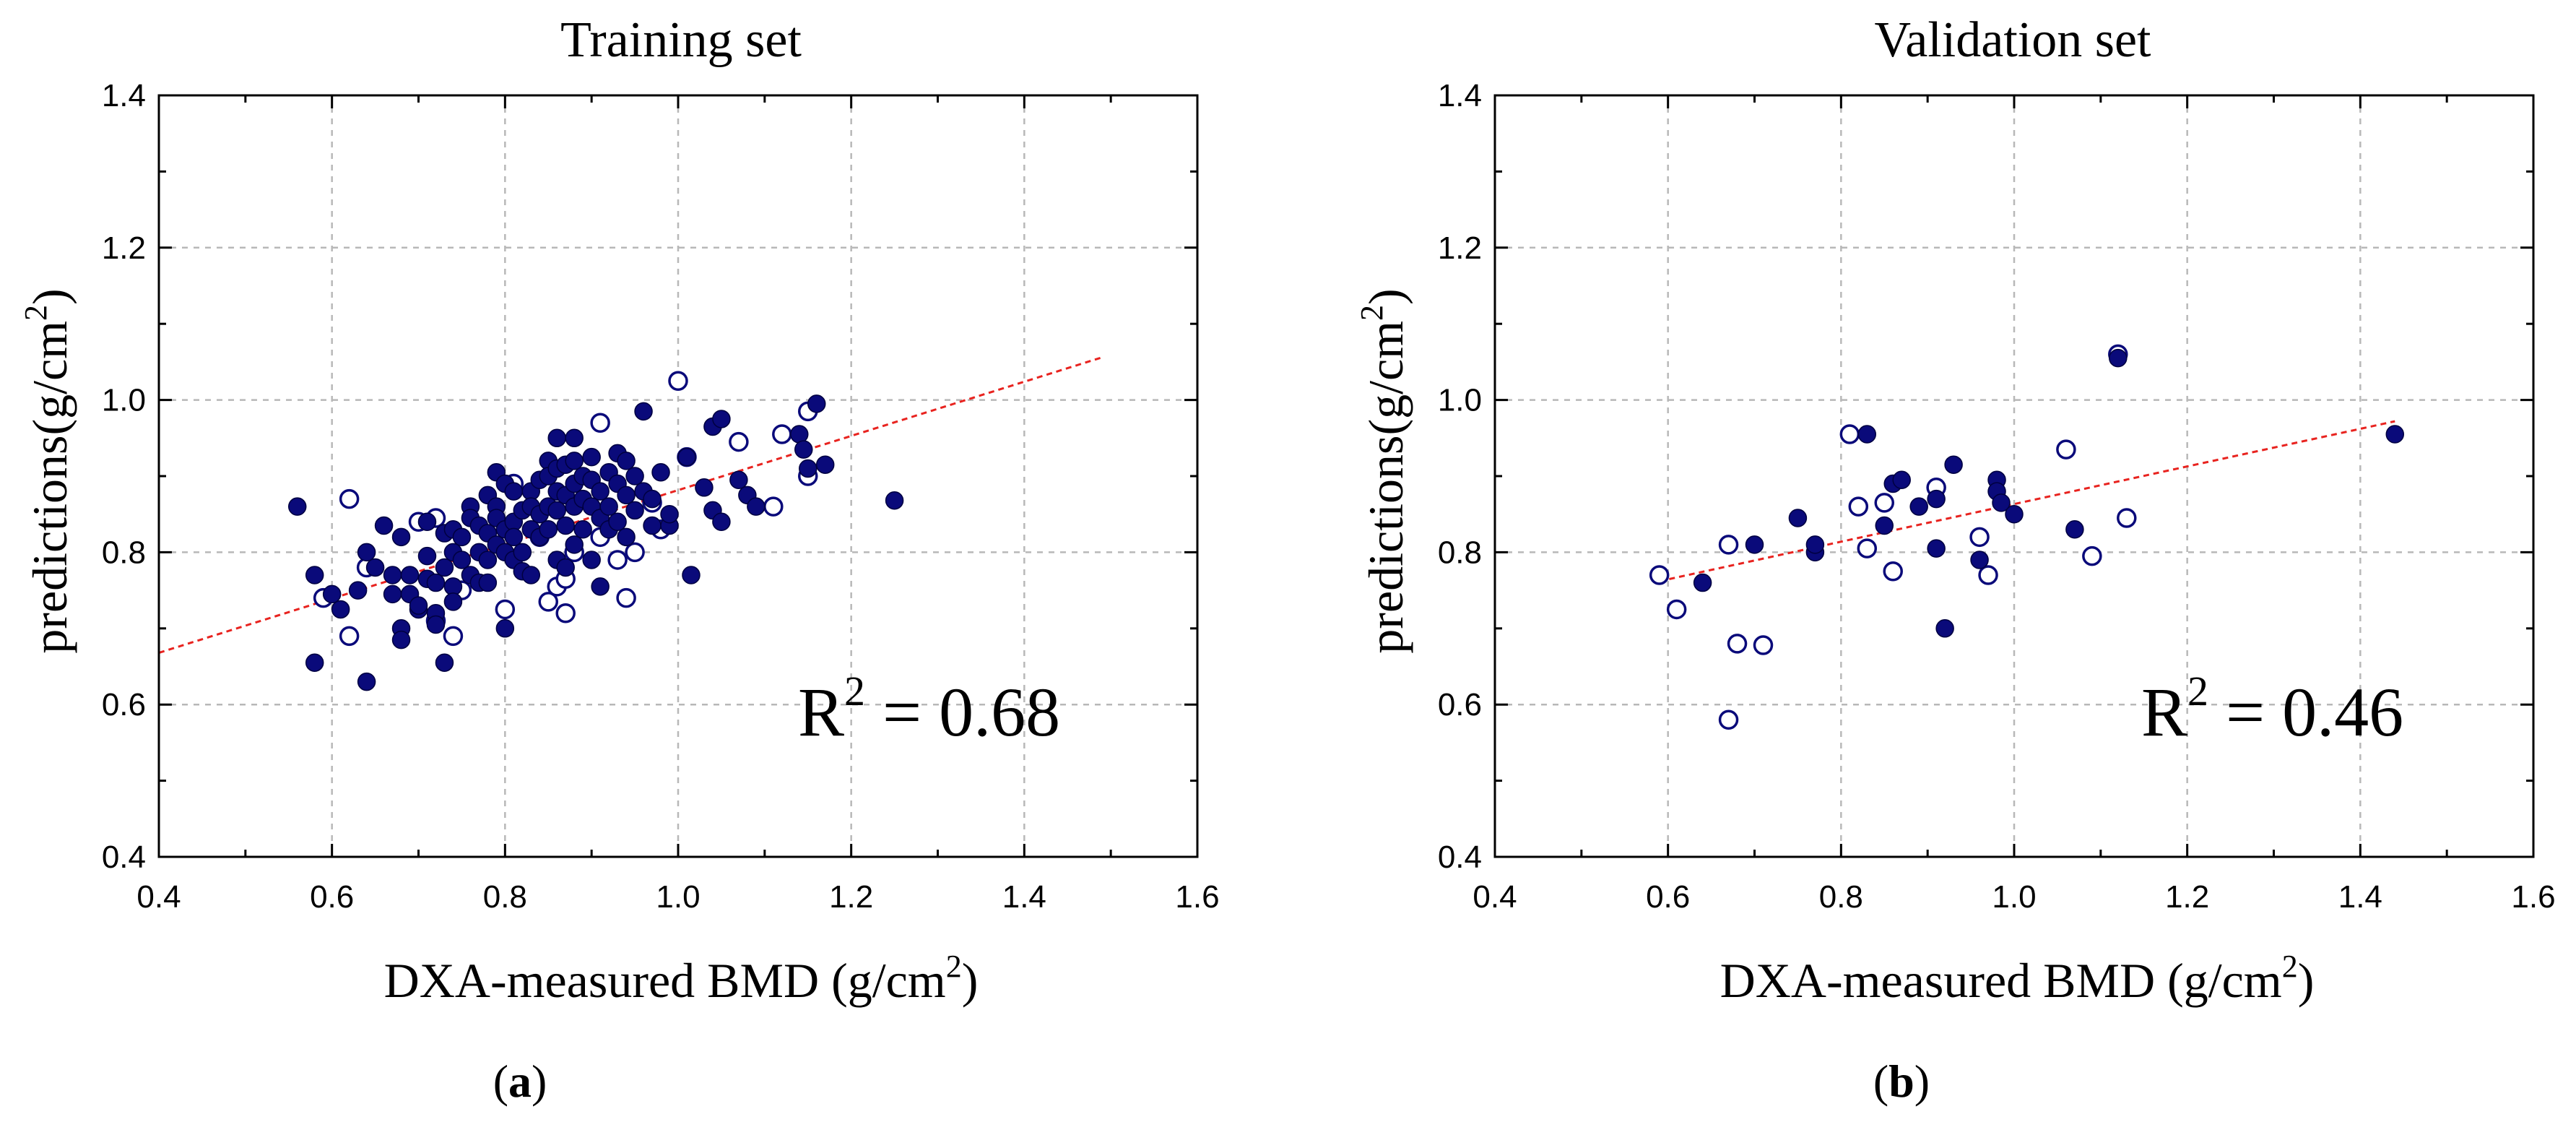 This screenshot has width=2576, height=1122. I want to click on fit-line, so click(2027, 501).